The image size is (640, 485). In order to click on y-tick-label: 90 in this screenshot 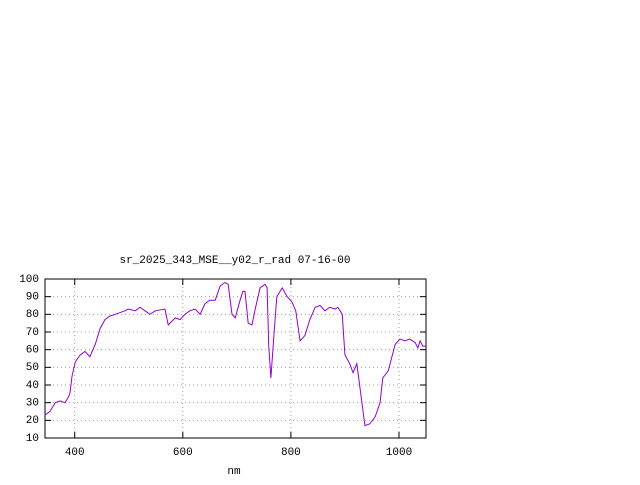, I will do `click(32, 298)`.